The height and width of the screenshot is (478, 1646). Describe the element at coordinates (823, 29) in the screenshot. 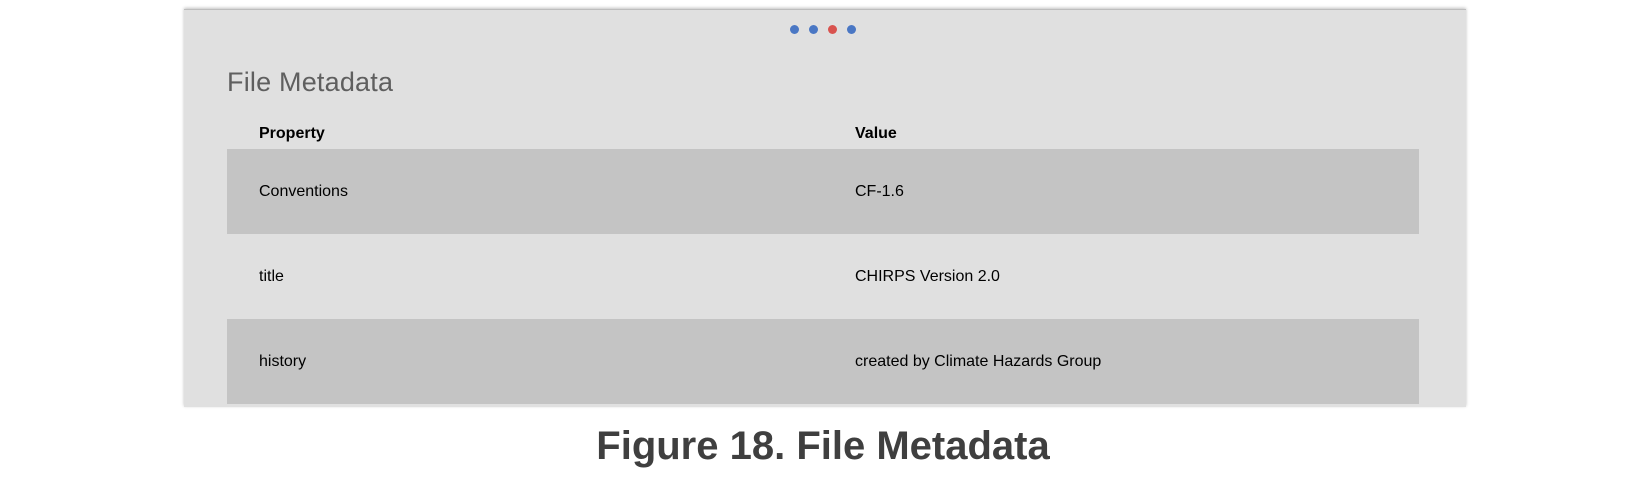

I see `carousel-pagination` at that location.